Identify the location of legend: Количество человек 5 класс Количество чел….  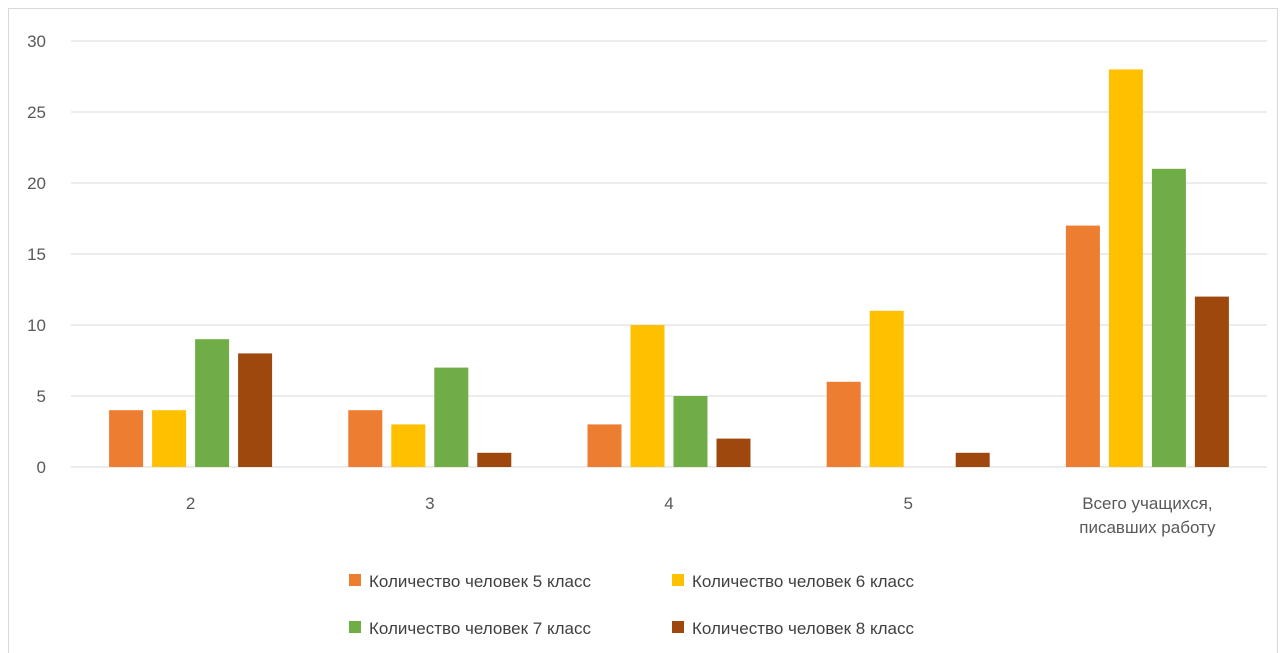
(631, 605).